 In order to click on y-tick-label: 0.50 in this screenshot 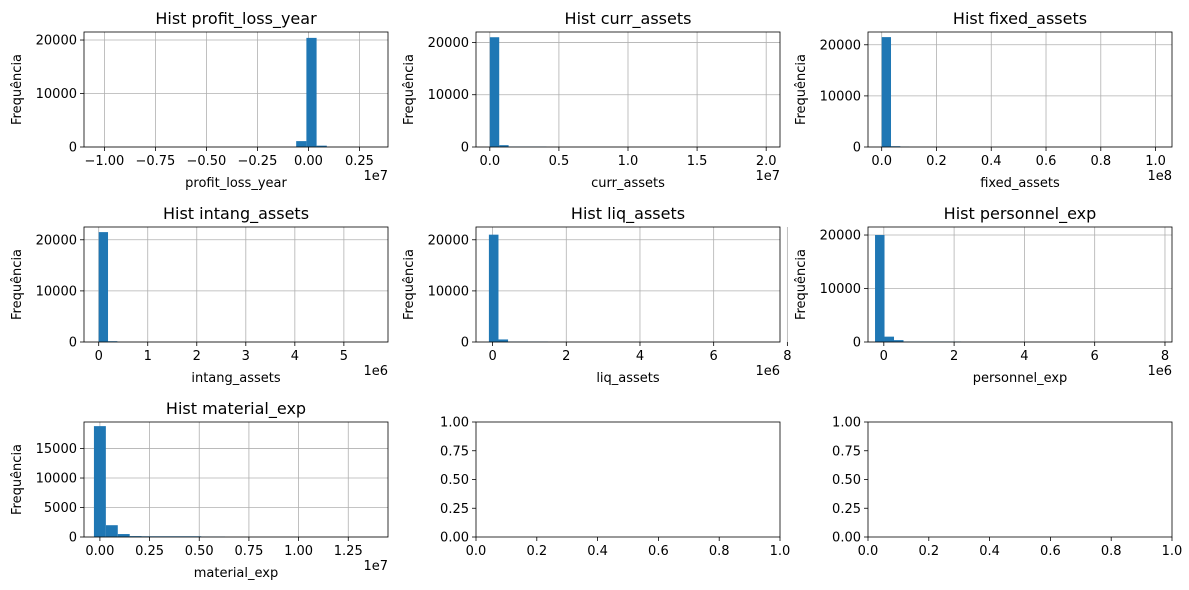, I will do `click(454, 480)`.